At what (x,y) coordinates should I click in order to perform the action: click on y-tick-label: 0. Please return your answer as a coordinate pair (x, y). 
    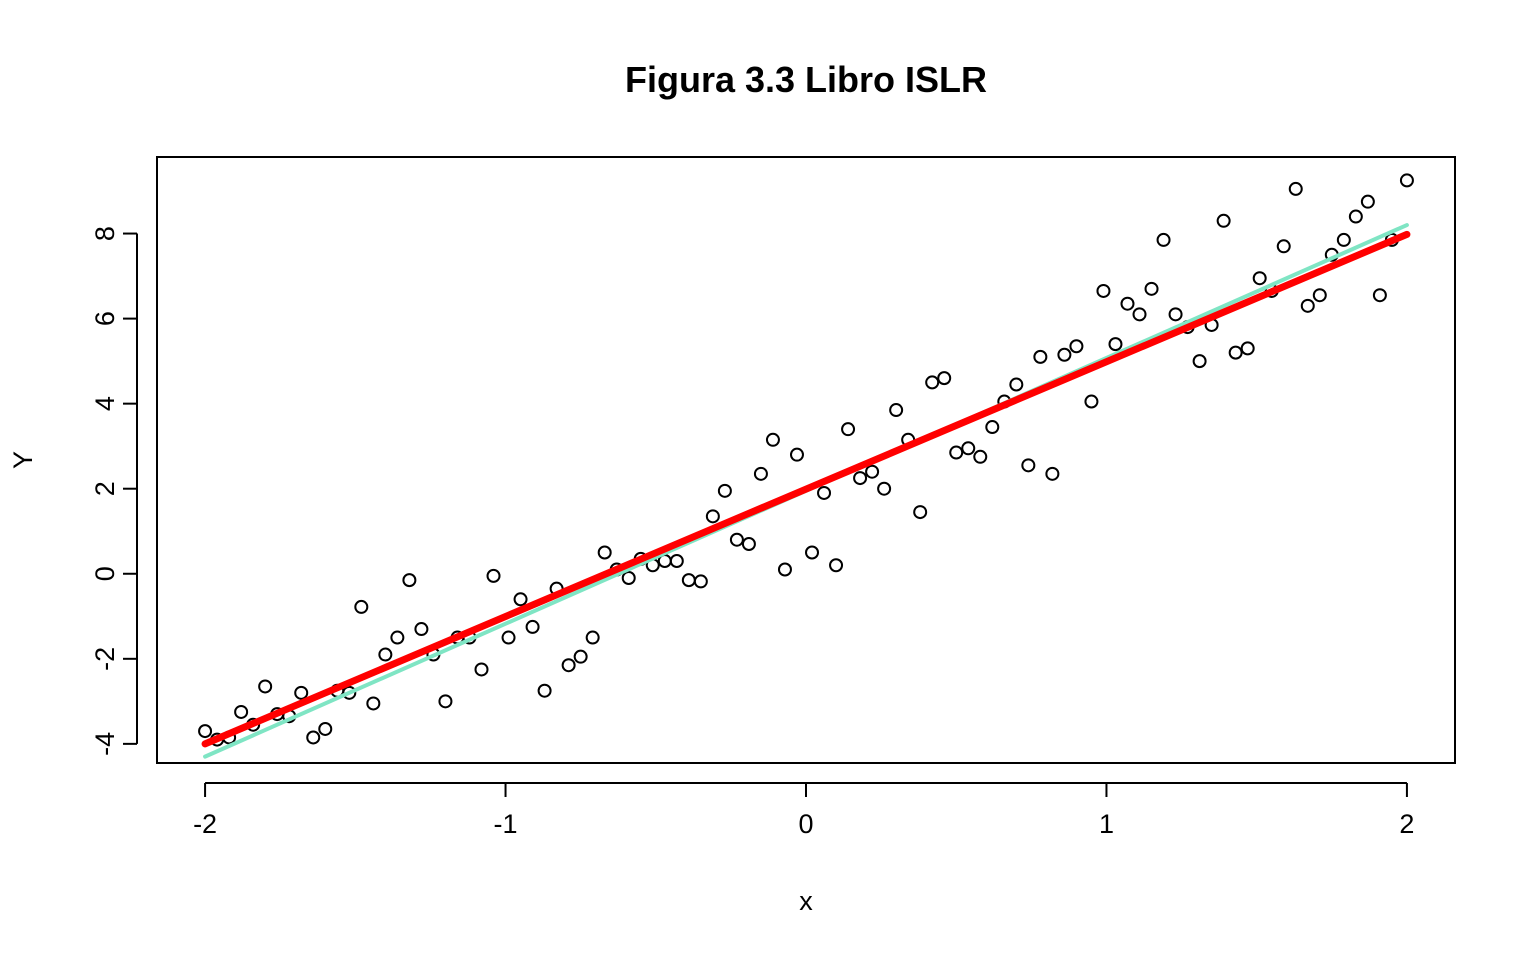
    Looking at the image, I should click on (105, 573).